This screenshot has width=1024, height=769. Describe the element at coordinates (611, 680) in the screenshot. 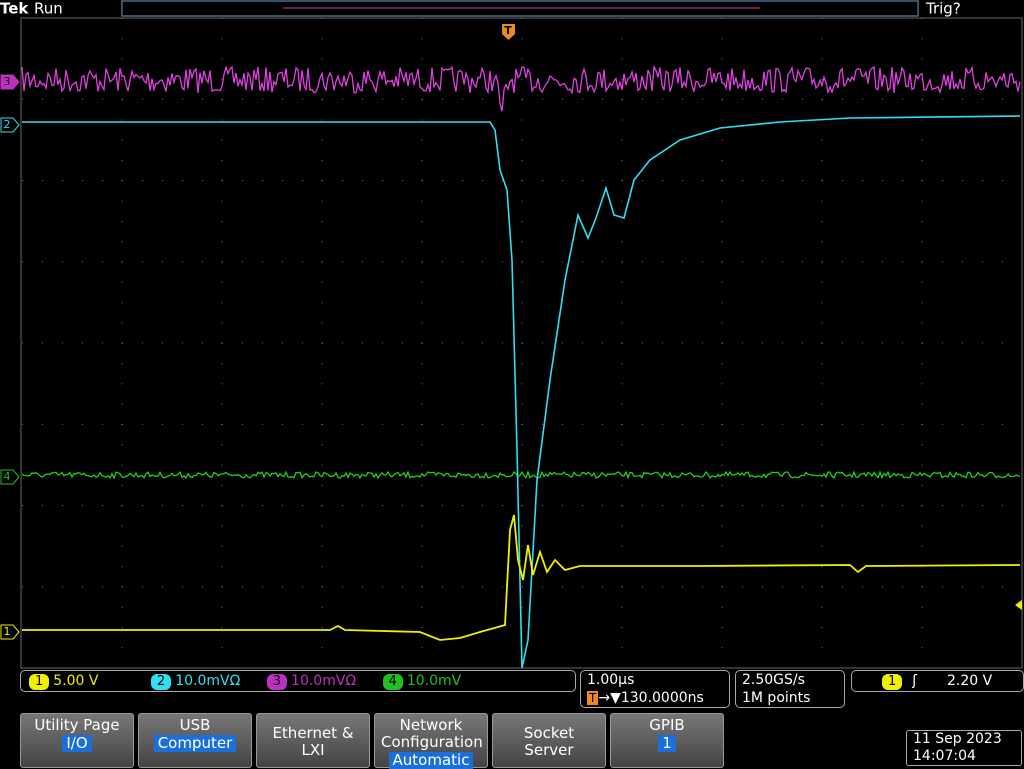

I see `horizontal-scale: 1.00µs` at that location.